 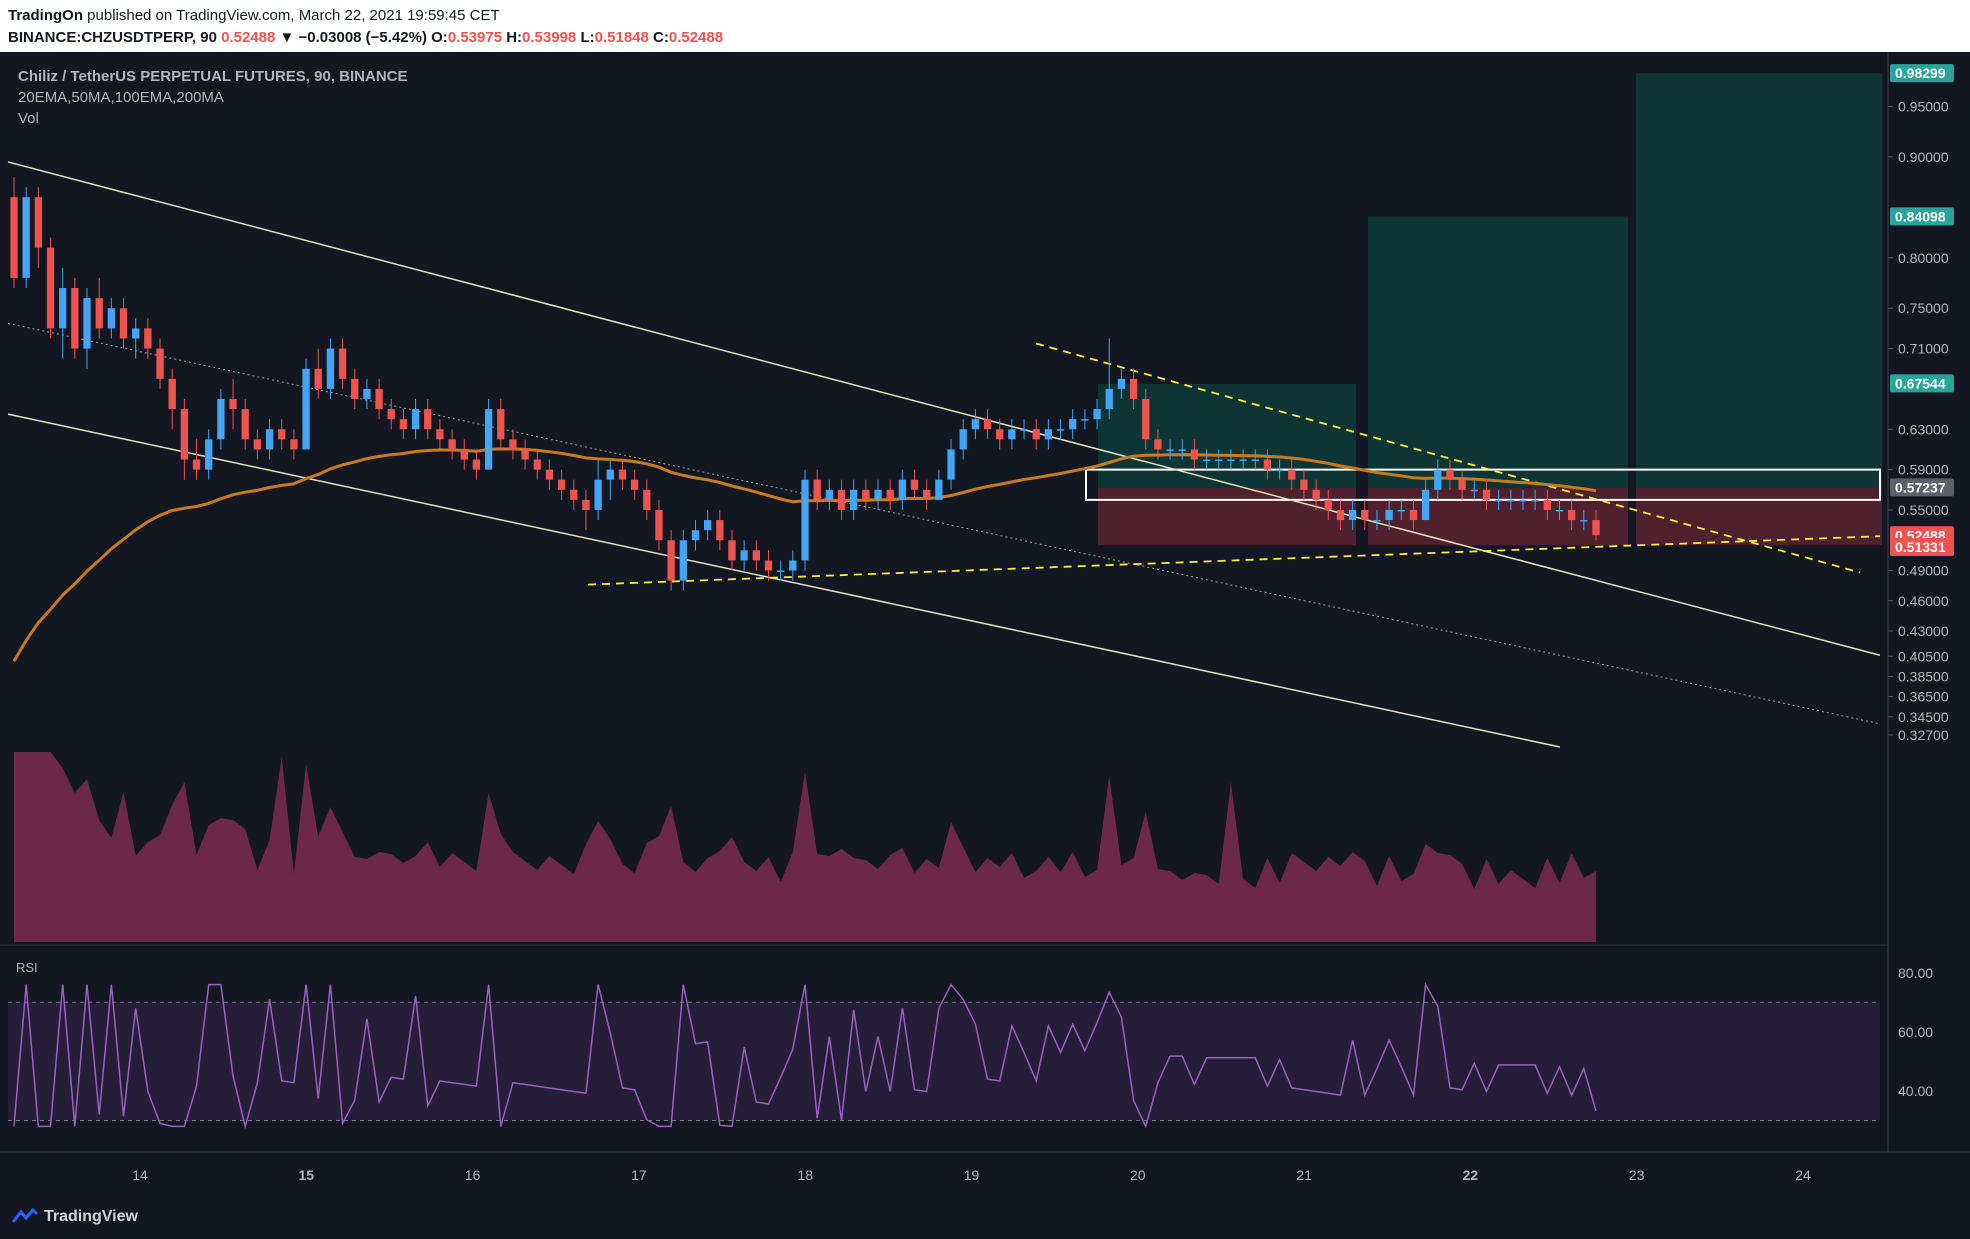 I want to click on rsi-tick-label: 60.00, so click(x=1915, y=1032).